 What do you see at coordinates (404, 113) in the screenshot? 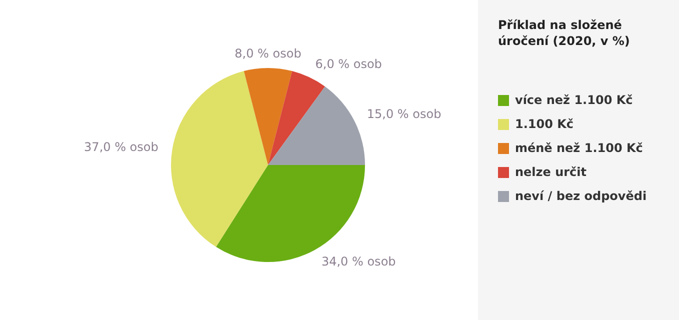
I see `data-label: 15,0 % osob` at bounding box center [404, 113].